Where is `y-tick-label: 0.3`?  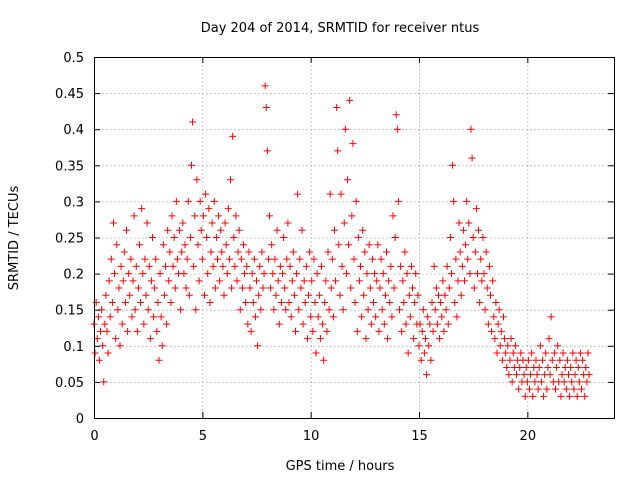
y-tick-label: 0.3 is located at coordinates (73, 202).